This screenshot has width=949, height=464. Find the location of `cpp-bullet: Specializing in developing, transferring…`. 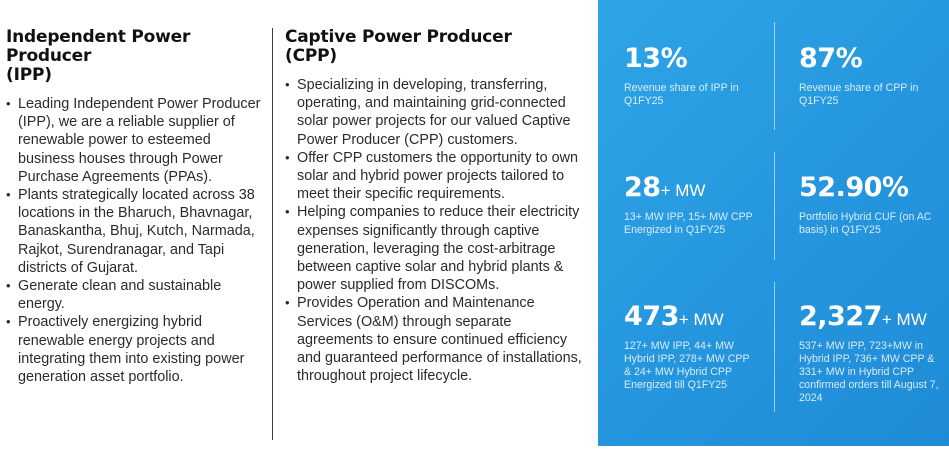

cpp-bullet: Specializing in developing, transferring… is located at coordinates (435, 112).